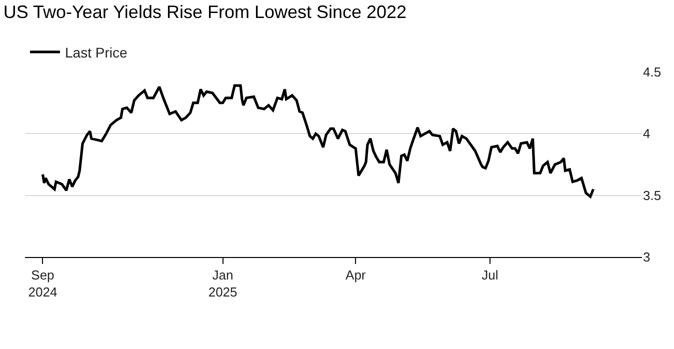 The image size is (674, 349). What do you see at coordinates (43, 284) in the screenshot?
I see `x-tick-label: Sep 2024` at bounding box center [43, 284].